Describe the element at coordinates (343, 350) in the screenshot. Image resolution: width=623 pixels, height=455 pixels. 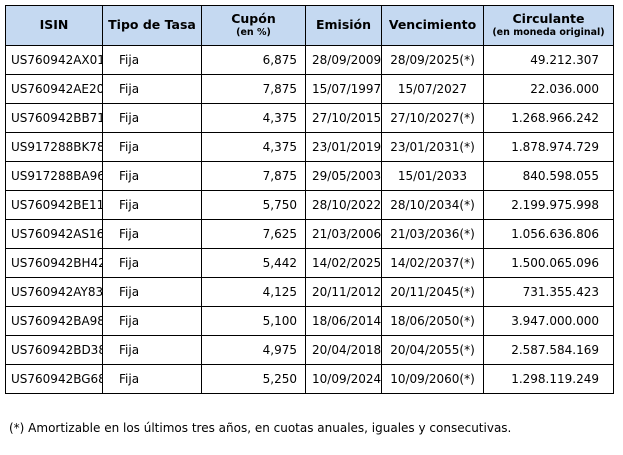
I see `cell-emision: 20/04/2018` at that location.